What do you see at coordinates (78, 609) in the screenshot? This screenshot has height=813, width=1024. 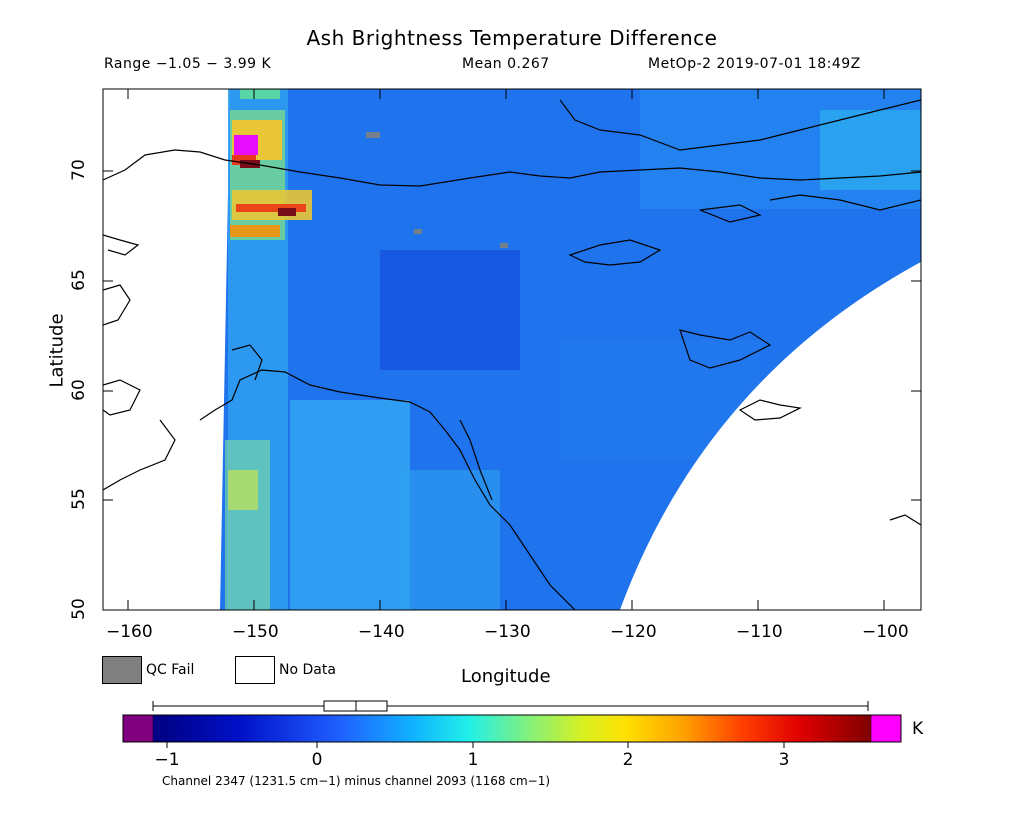 I see `y-tick-50: 50` at bounding box center [78, 609].